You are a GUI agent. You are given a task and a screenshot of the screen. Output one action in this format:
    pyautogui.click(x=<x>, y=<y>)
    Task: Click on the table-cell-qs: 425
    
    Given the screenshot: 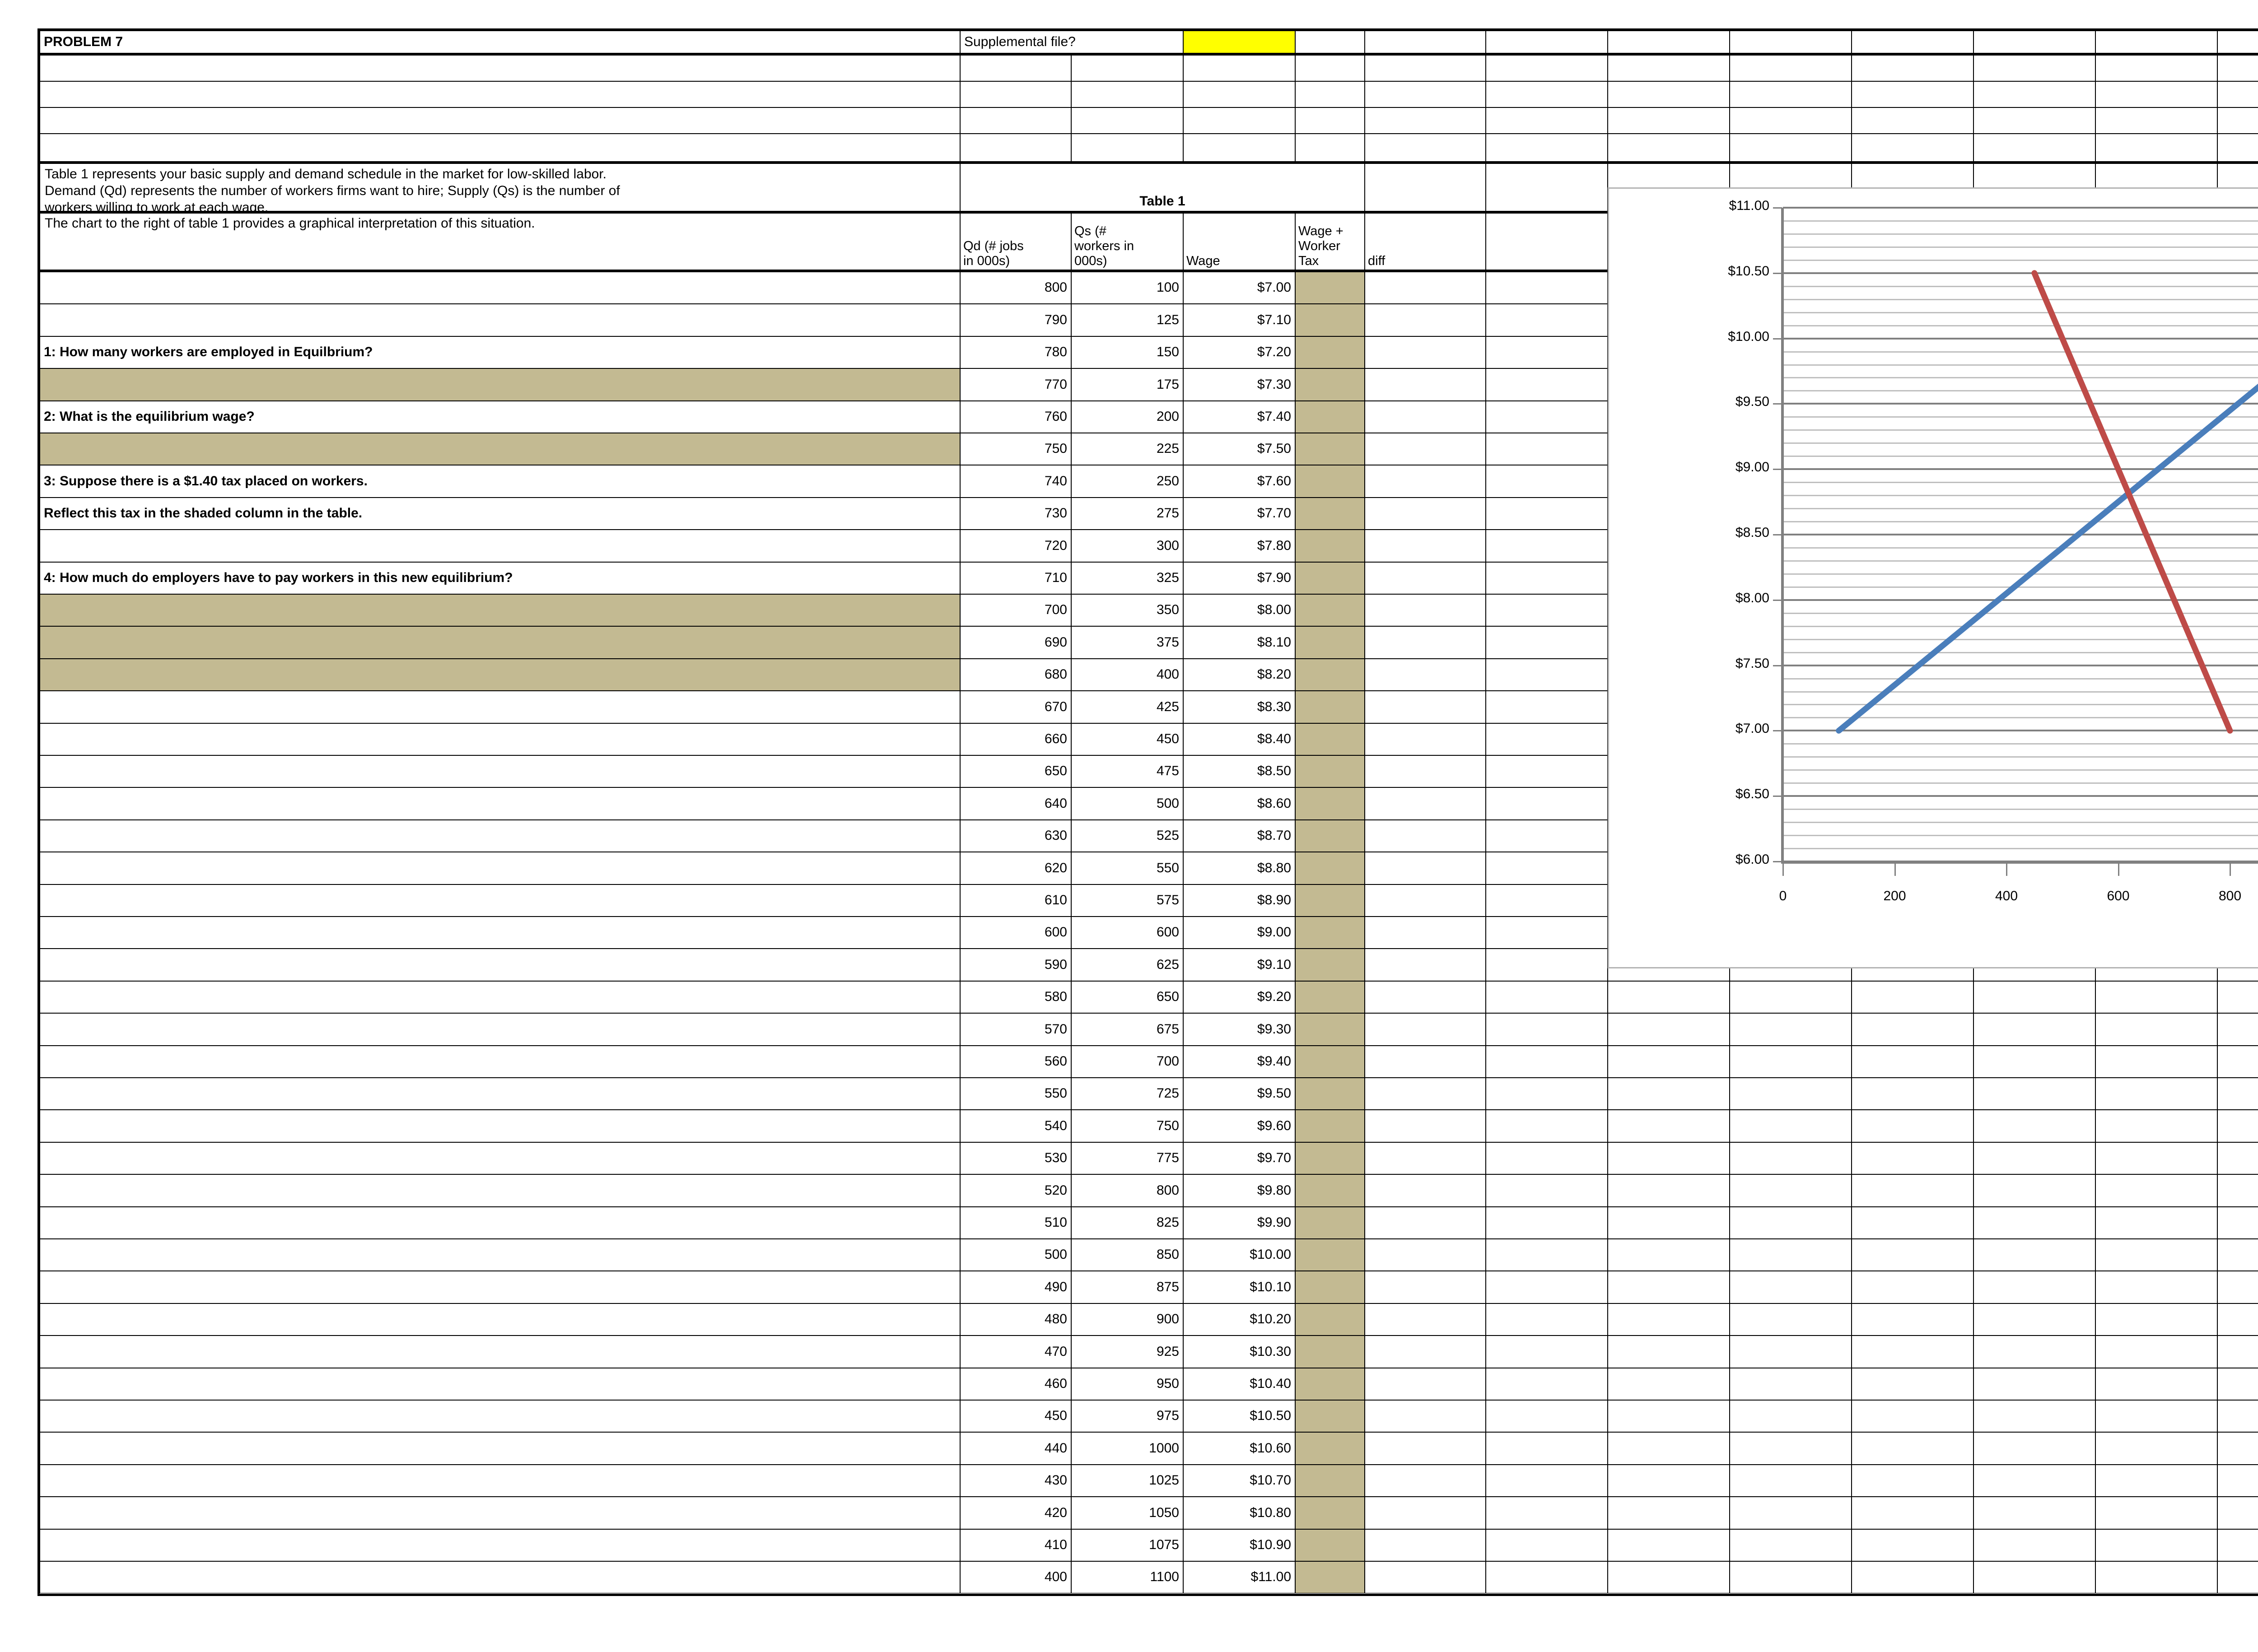 What is the action you would take?
    pyautogui.click(x=1127, y=707)
    